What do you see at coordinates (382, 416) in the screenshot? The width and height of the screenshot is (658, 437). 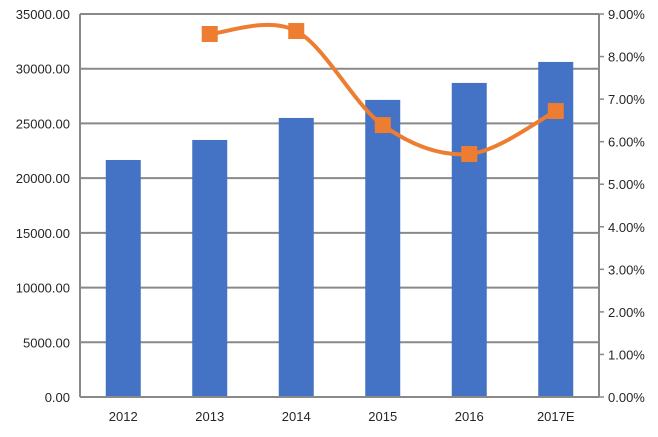 I see `x-axis-tick-label: 2015` at bounding box center [382, 416].